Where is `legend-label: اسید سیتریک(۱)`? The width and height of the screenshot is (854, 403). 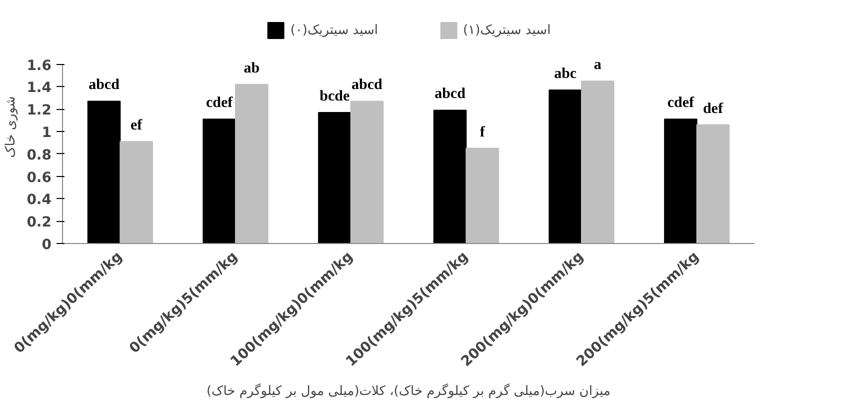
legend-label: اسید سیتریک(۱) is located at coordinates (507, 30).